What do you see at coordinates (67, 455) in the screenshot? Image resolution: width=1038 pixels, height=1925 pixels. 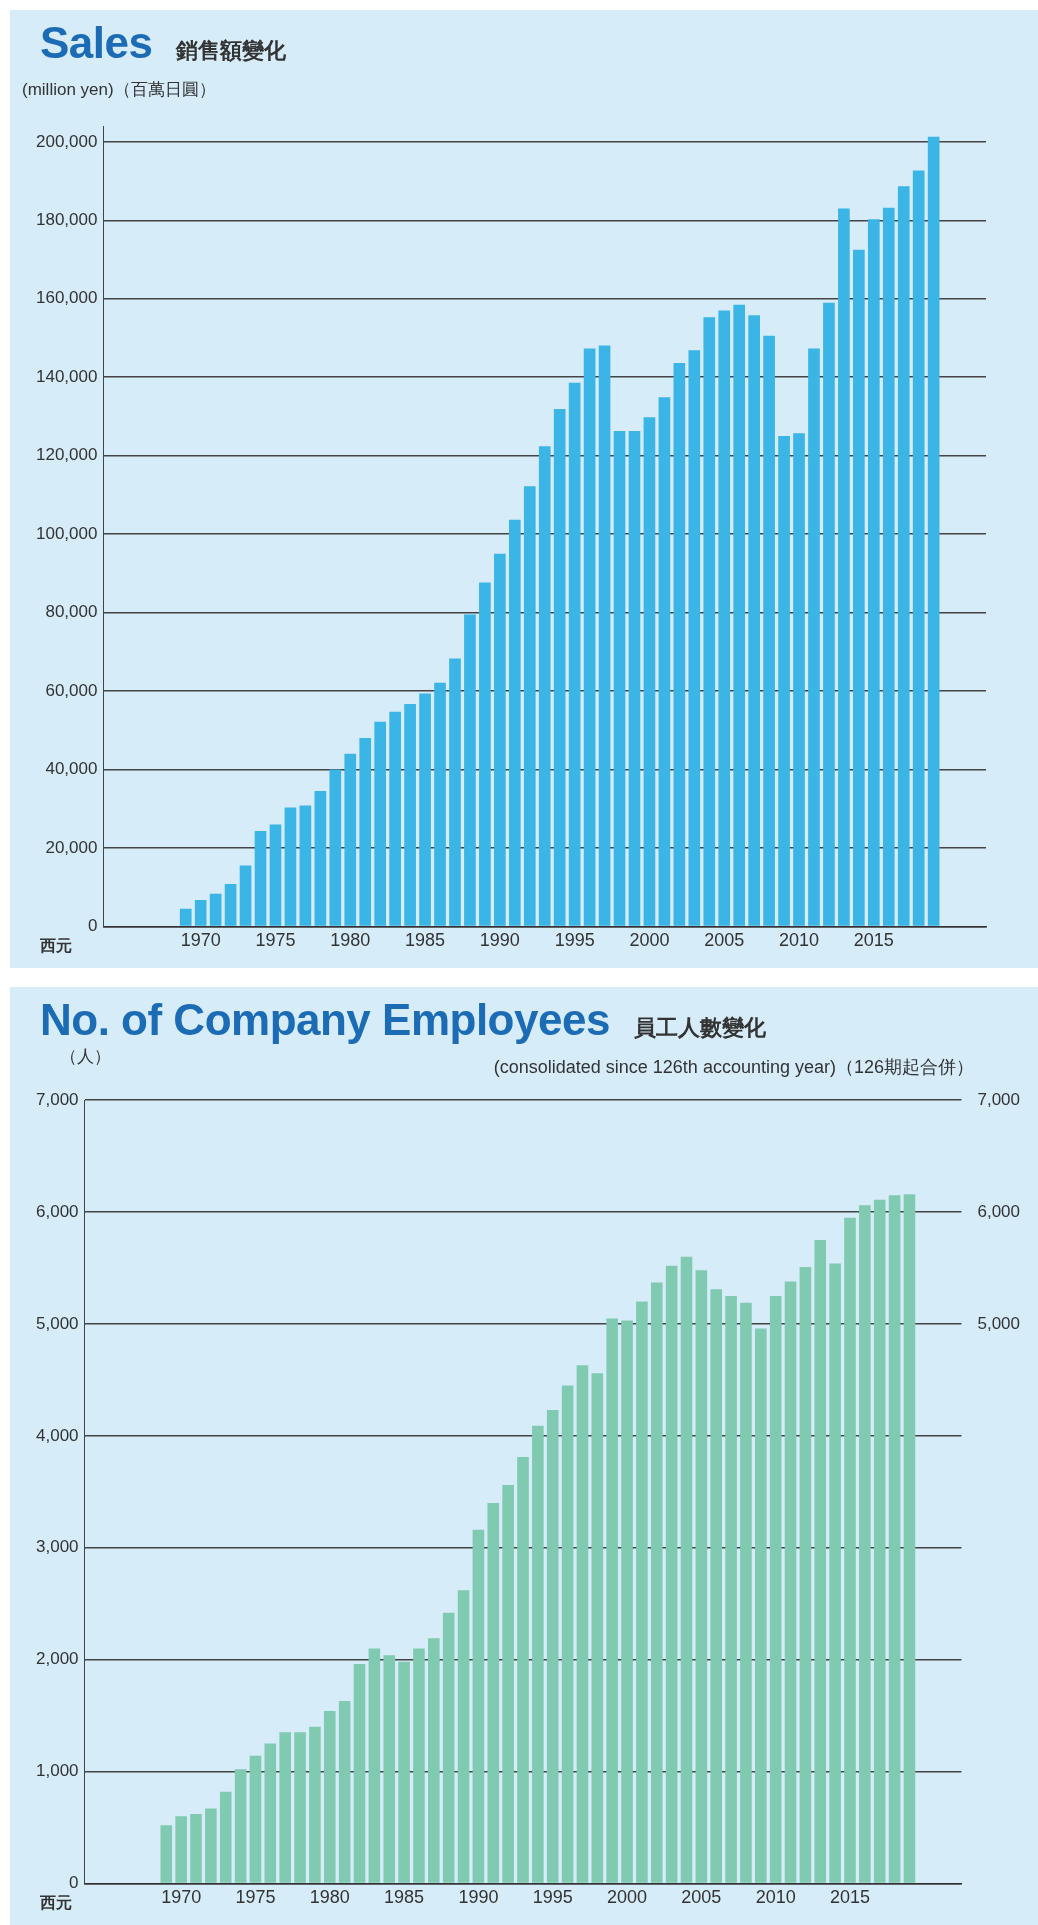 I see `y-tick-label: 120,000` at bounding box center [67, 455].